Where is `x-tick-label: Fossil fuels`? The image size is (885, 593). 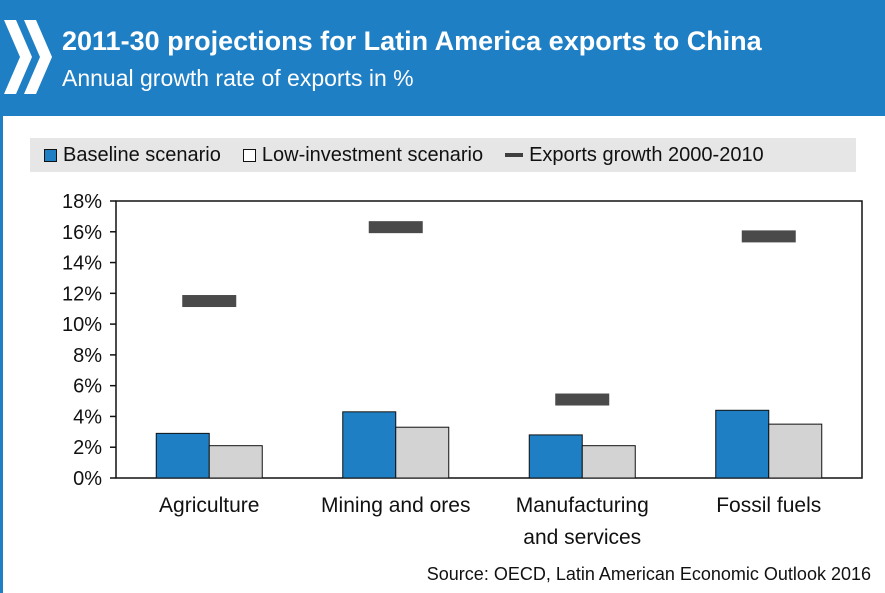 x-tick-label: Fossil fuels is located at coordinates (768, 505).